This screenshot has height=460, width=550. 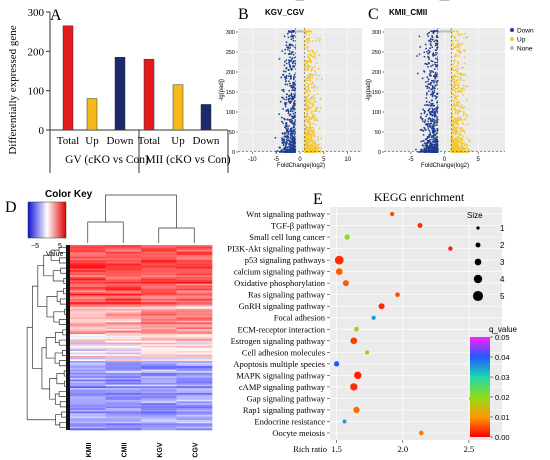 What do you see at coordinates (69, 194) in the screenshot?
I see `color-key-title: Color Key` at bounding box center [69, 194].